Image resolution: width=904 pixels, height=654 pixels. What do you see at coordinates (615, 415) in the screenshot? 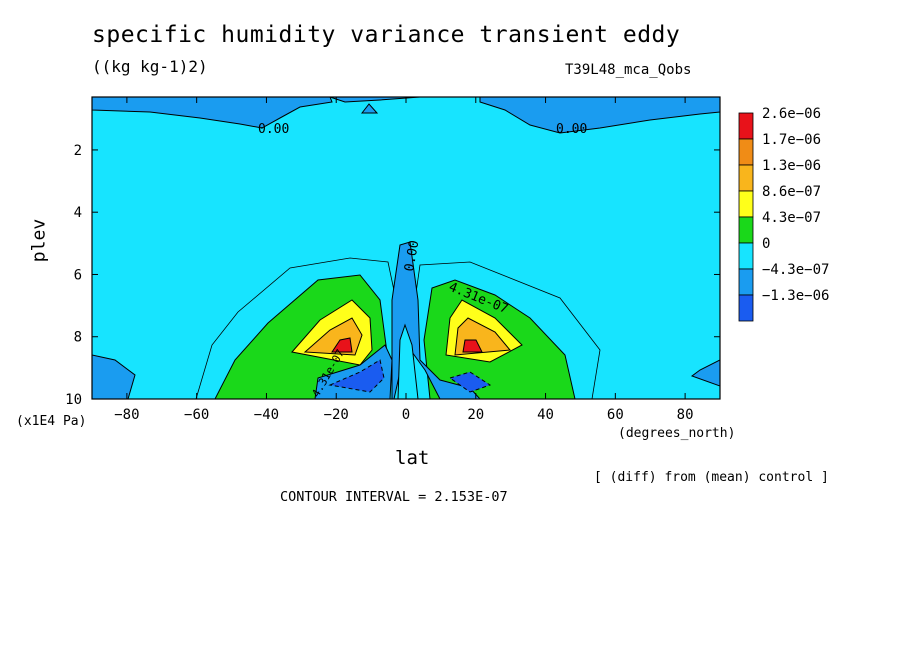
I see `x-tick-label: 60` at bounding box center [615, 415].